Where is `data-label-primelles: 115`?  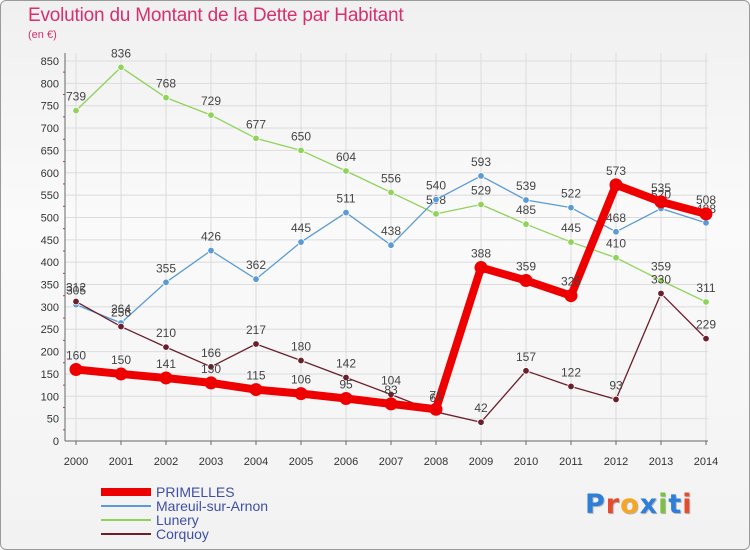
data-label-primelles: 115 is located at coordinates (255, 376).